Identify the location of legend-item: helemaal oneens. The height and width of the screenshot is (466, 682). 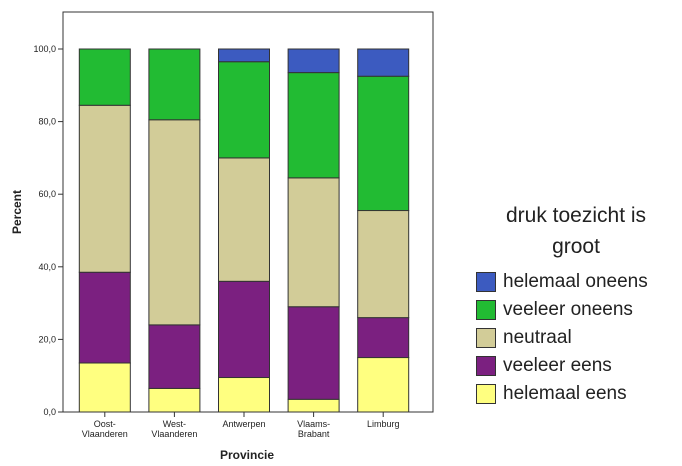
(576, 282).